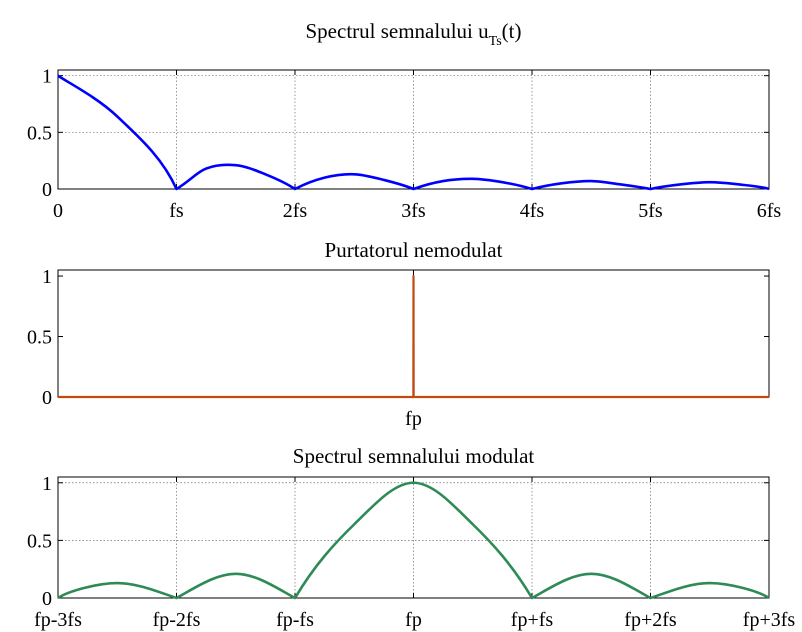  Describe the element at coordinates (58, 620) in the screenshot. I see `x-tick-label: fp-3fs` at that location.